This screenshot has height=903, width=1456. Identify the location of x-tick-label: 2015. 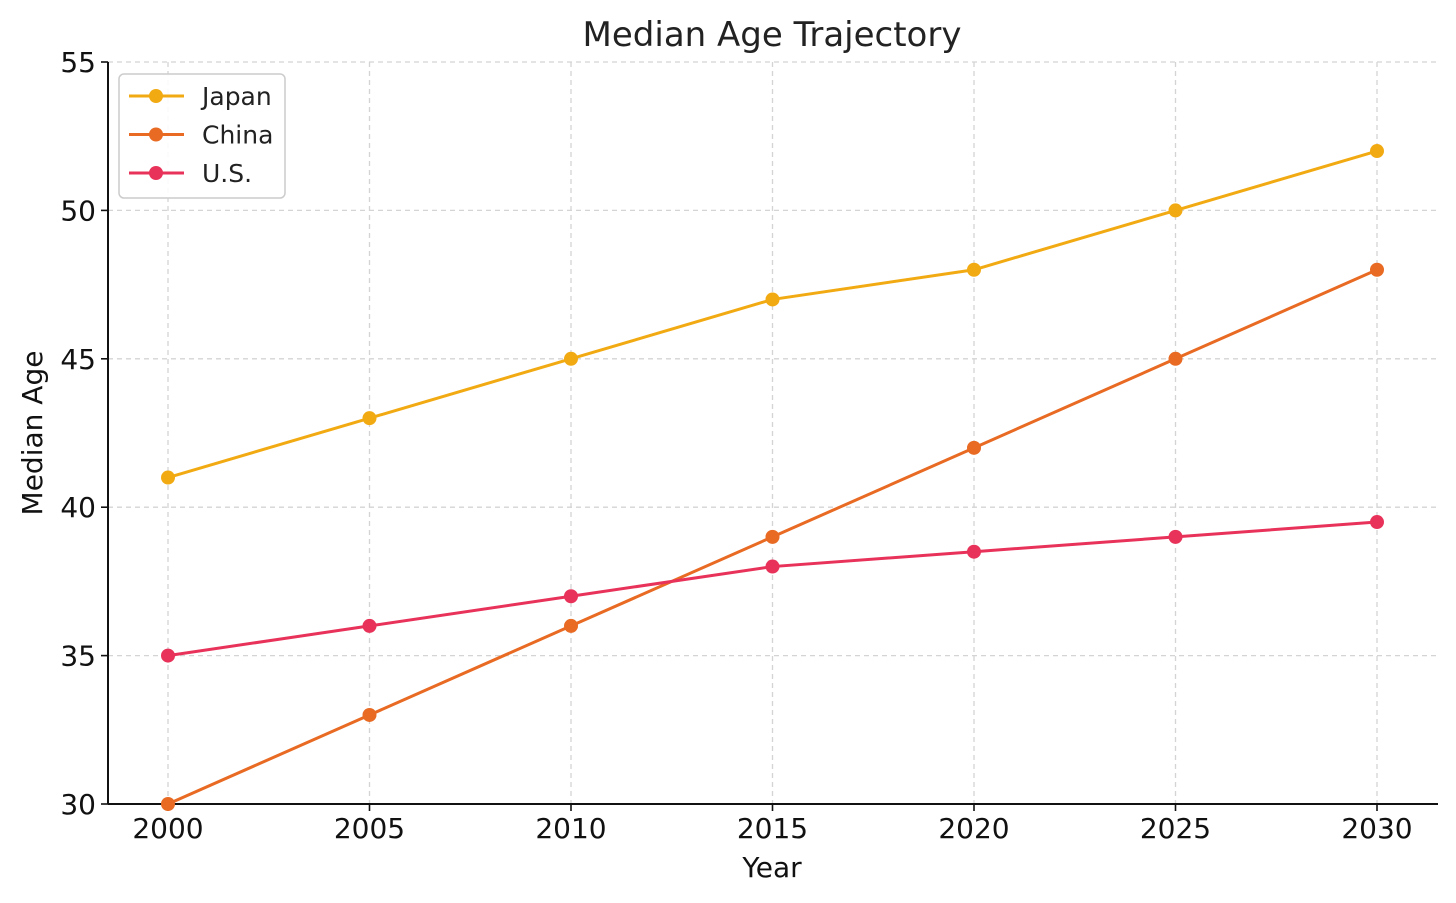
(772, 828).